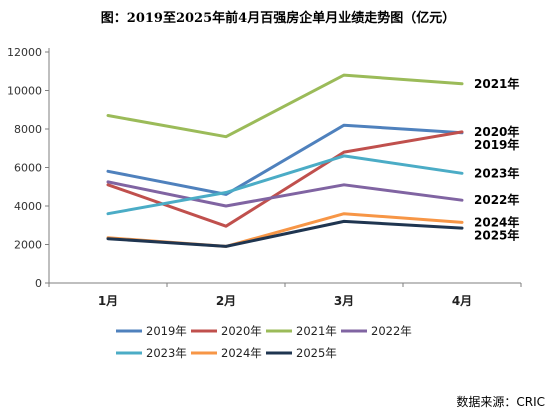 The width and height of the screenshot is (556, 418). I want to click on y-tick-label: 8000, so click(28, 129).